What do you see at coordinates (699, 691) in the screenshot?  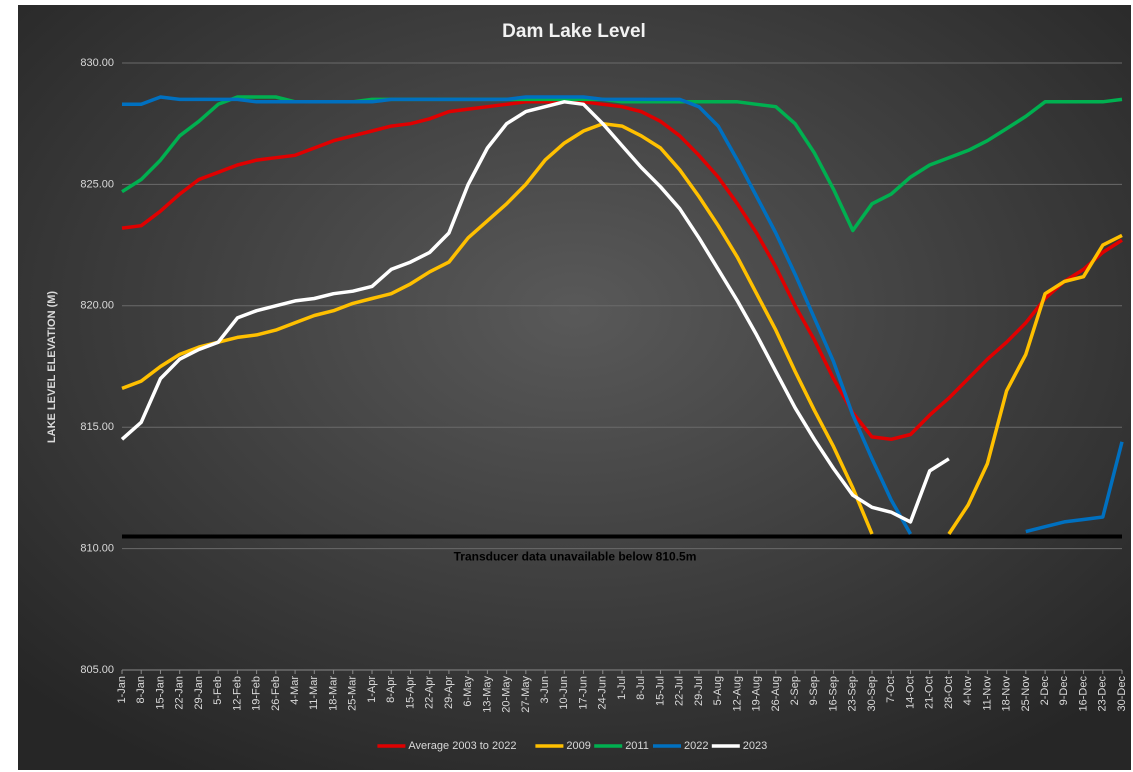 I see `x-tick-label: 29-Jul` at bounding box center [699, 691].